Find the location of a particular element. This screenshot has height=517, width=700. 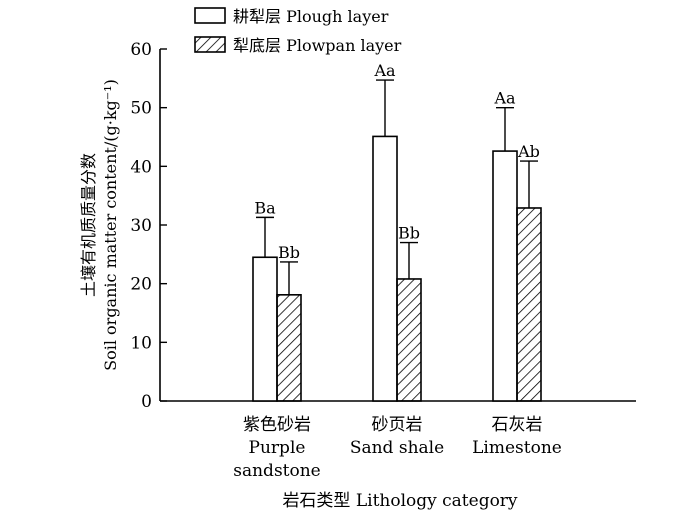

y-axis-title-zh: 土壤有机质质量分数 is located at coordinates (88, 225).